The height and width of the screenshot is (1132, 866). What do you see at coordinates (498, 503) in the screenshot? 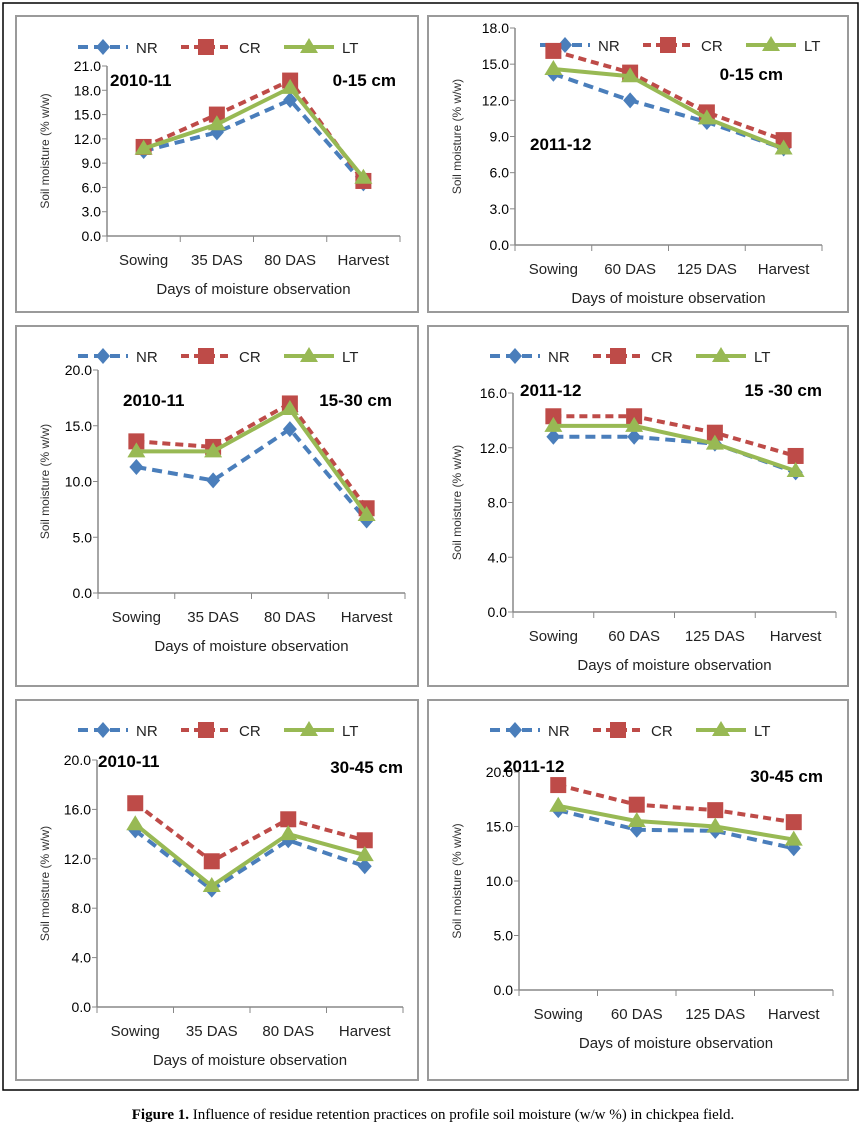
I see `y-tick-label: 8.0` at bounding box center [498, 503].